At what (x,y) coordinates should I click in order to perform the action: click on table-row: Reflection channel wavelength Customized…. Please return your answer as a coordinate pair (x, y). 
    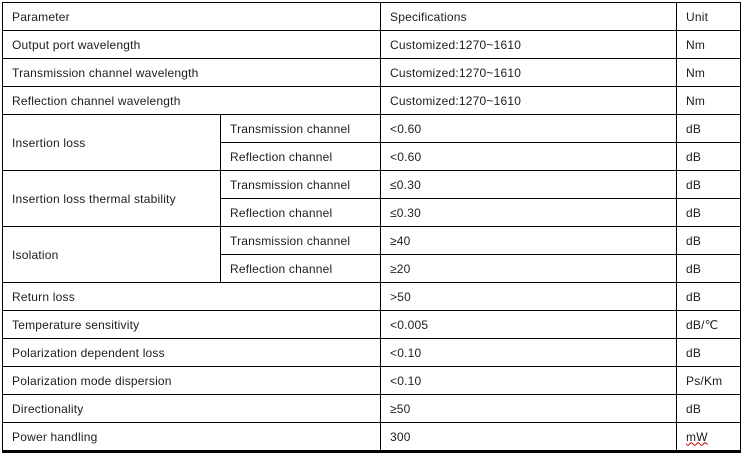
    Looking at the image, I should click on (371, 100).